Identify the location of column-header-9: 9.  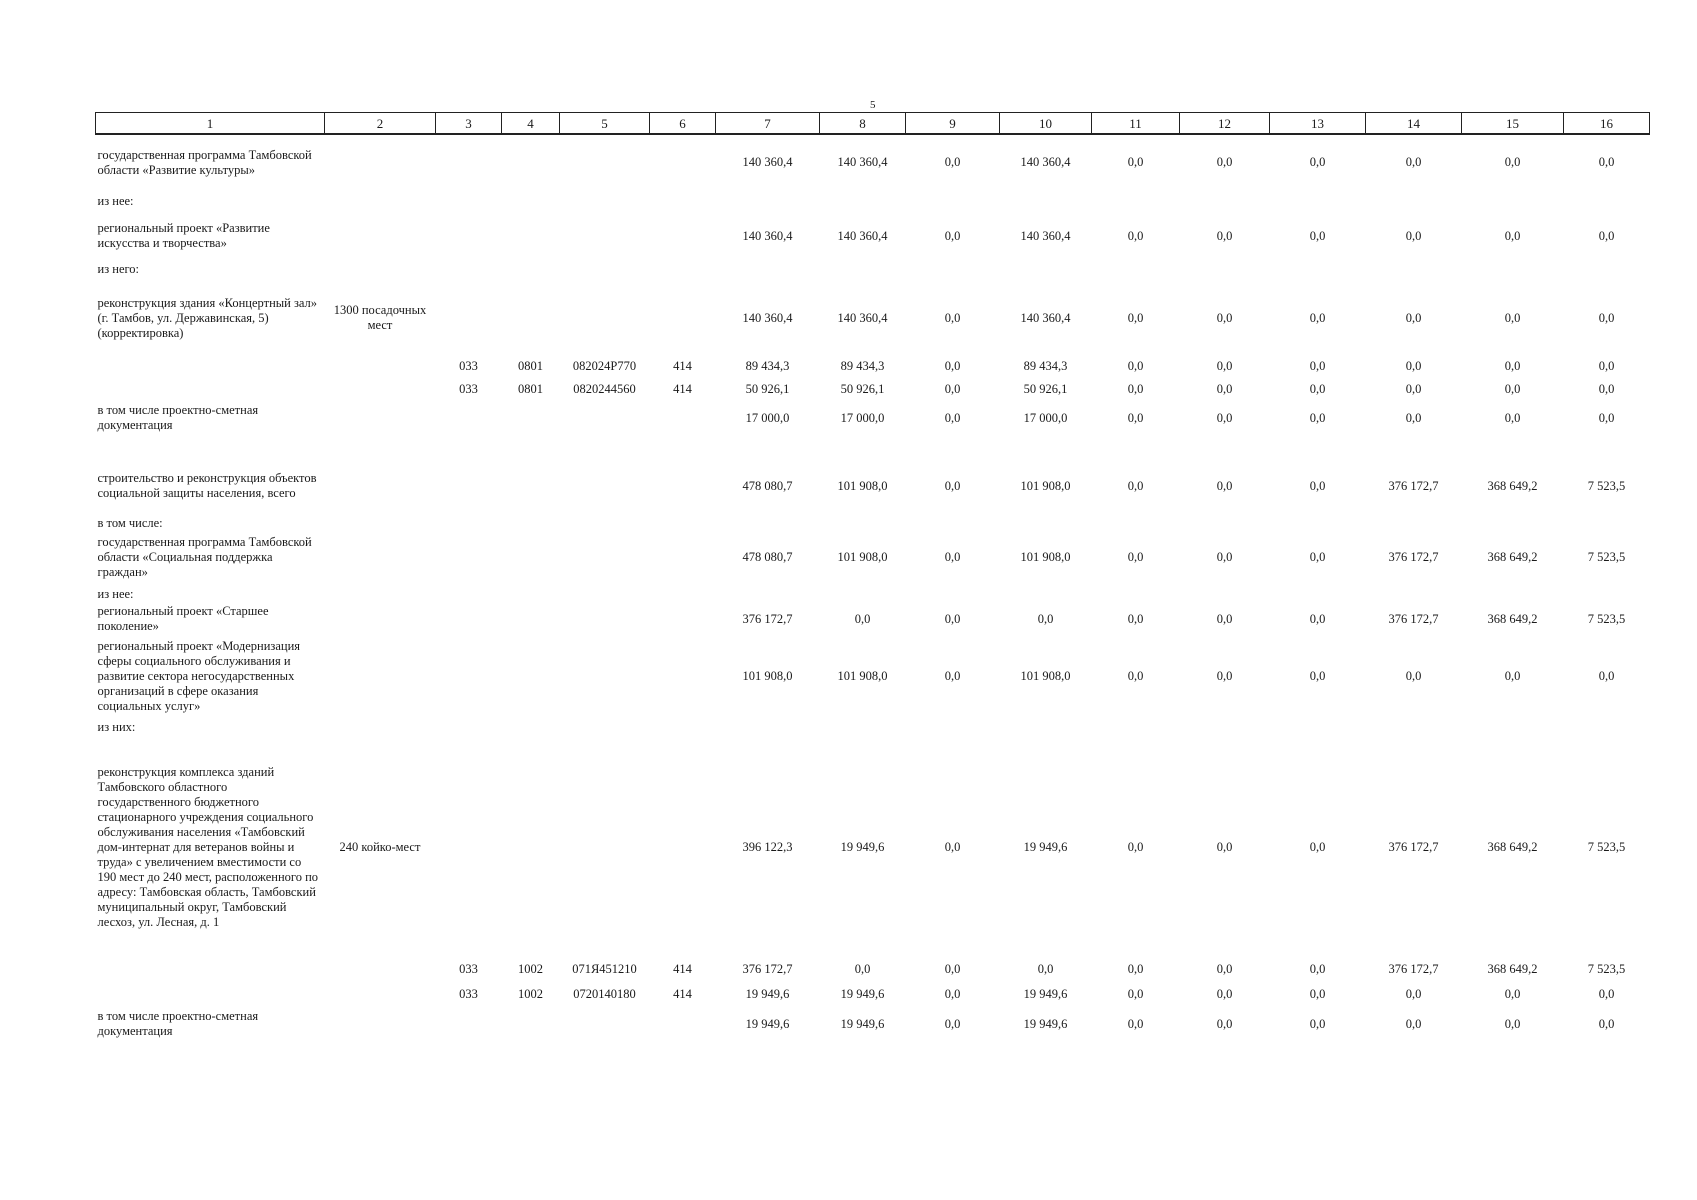
(952, 123).